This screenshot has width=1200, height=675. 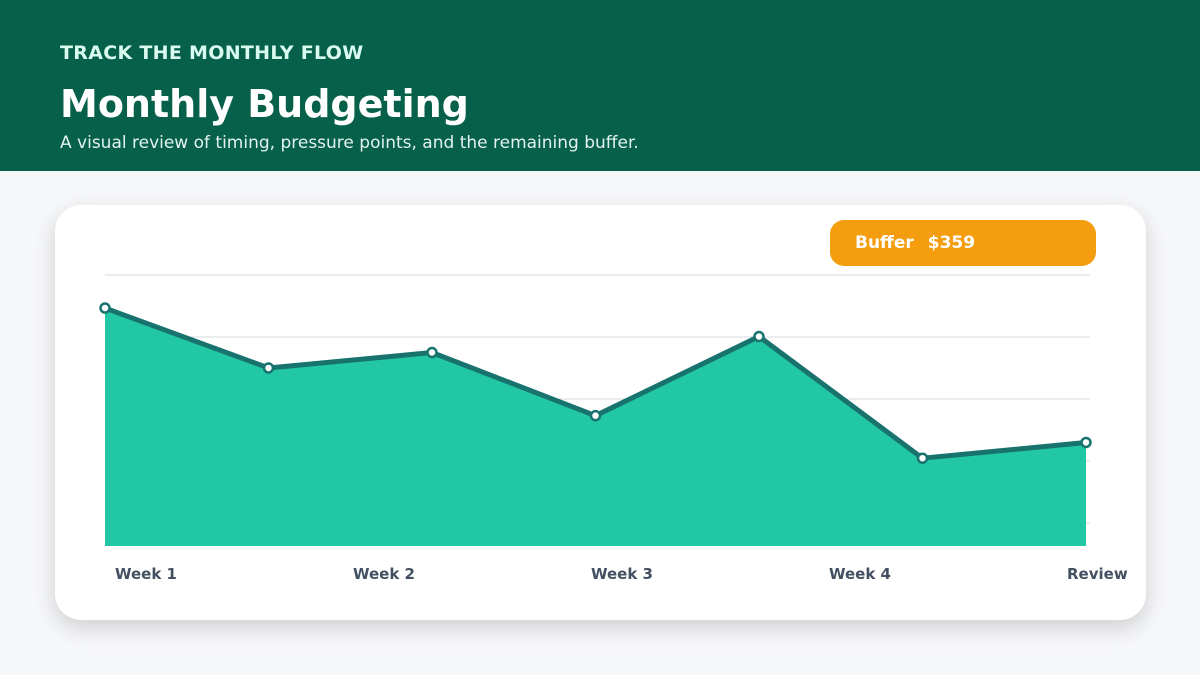 What do you see at coordinates (212, 53) in the screenshot?
I see `eyebrow-text: TRACK THE MONTHLY FLOW` at bounding box center [212, 53].